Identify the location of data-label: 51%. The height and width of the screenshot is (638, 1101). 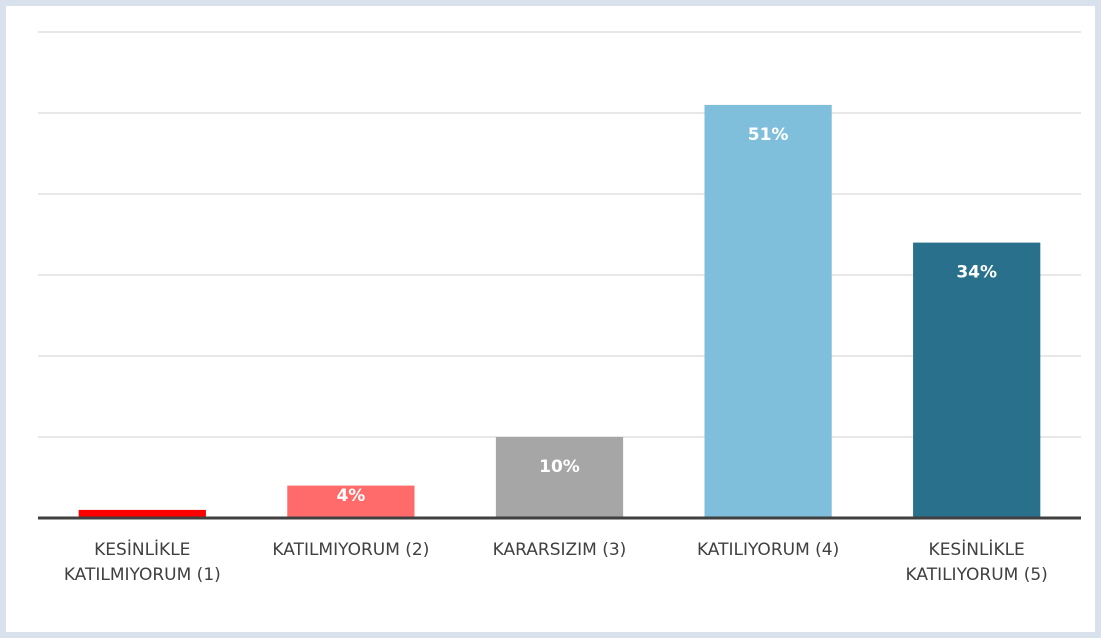
(768, 135).